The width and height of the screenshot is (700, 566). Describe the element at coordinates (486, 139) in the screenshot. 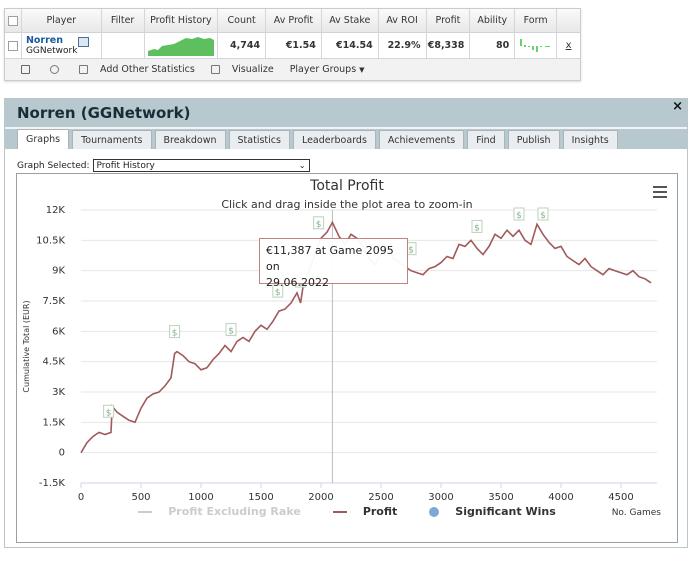

I see `tab-find: Find` at that location.